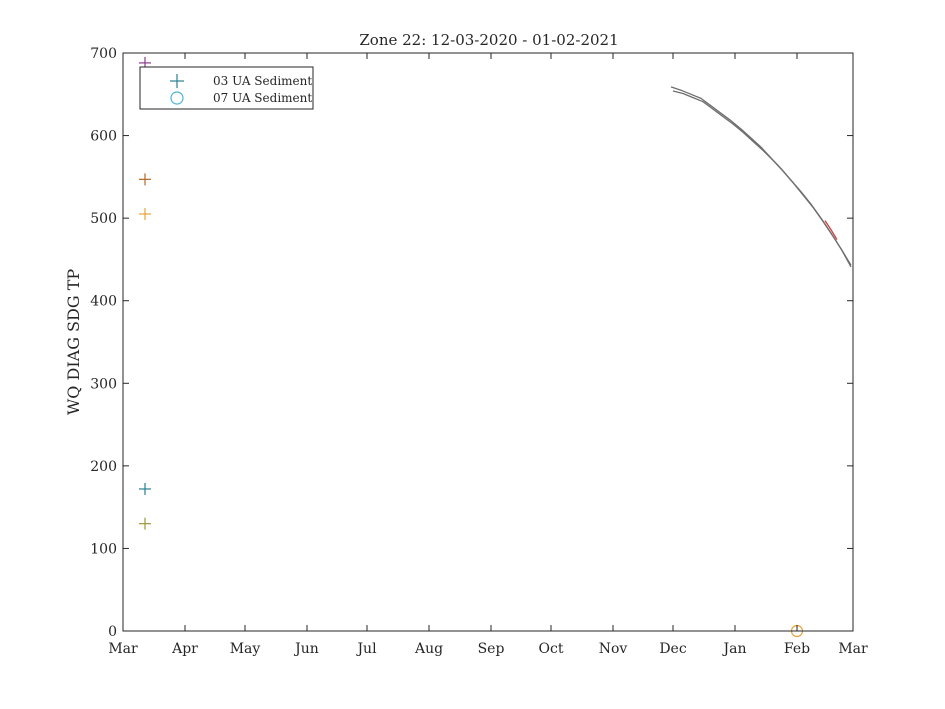  I want to click on x-tick-label-12: Mar, so click(853, 649).